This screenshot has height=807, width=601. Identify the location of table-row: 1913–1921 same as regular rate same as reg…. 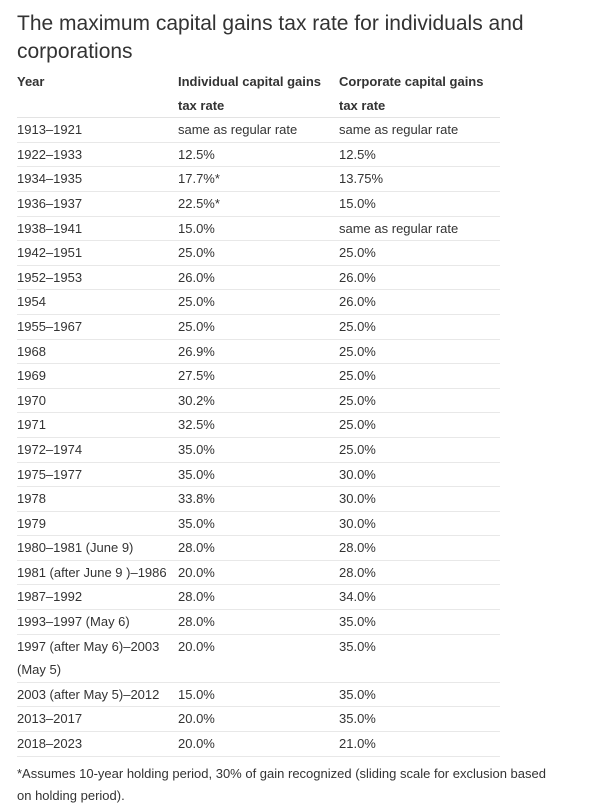
(258, 130).